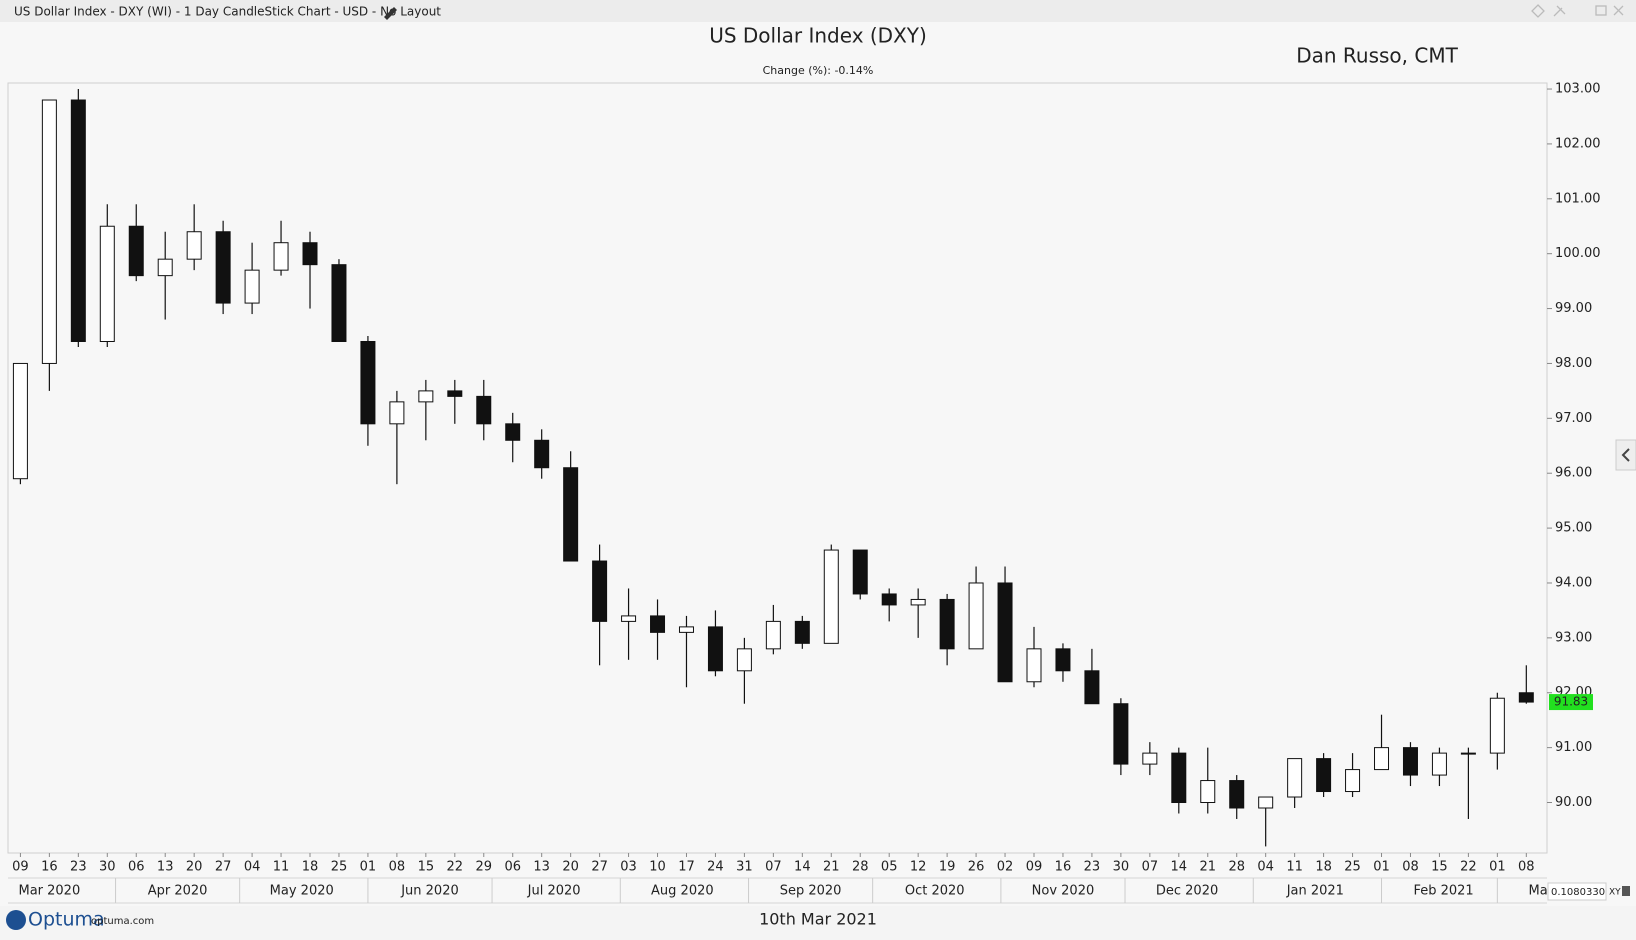  I want to click on x-tick-label: 17, so click(686, 867).